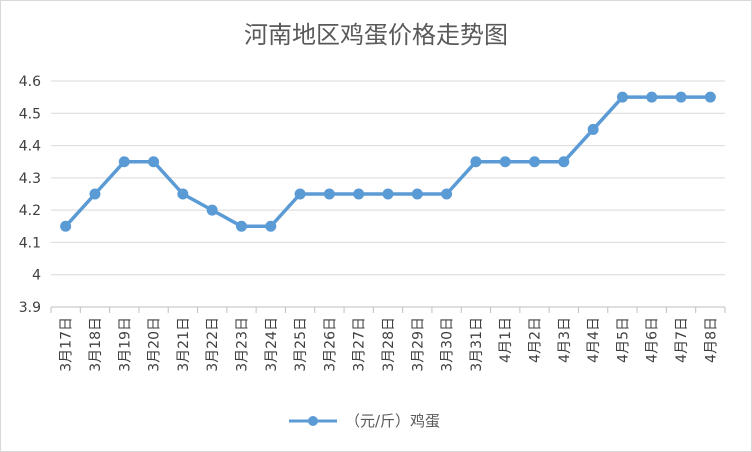  I want to click on y-tick-label: 4.5, so click(30, 114).